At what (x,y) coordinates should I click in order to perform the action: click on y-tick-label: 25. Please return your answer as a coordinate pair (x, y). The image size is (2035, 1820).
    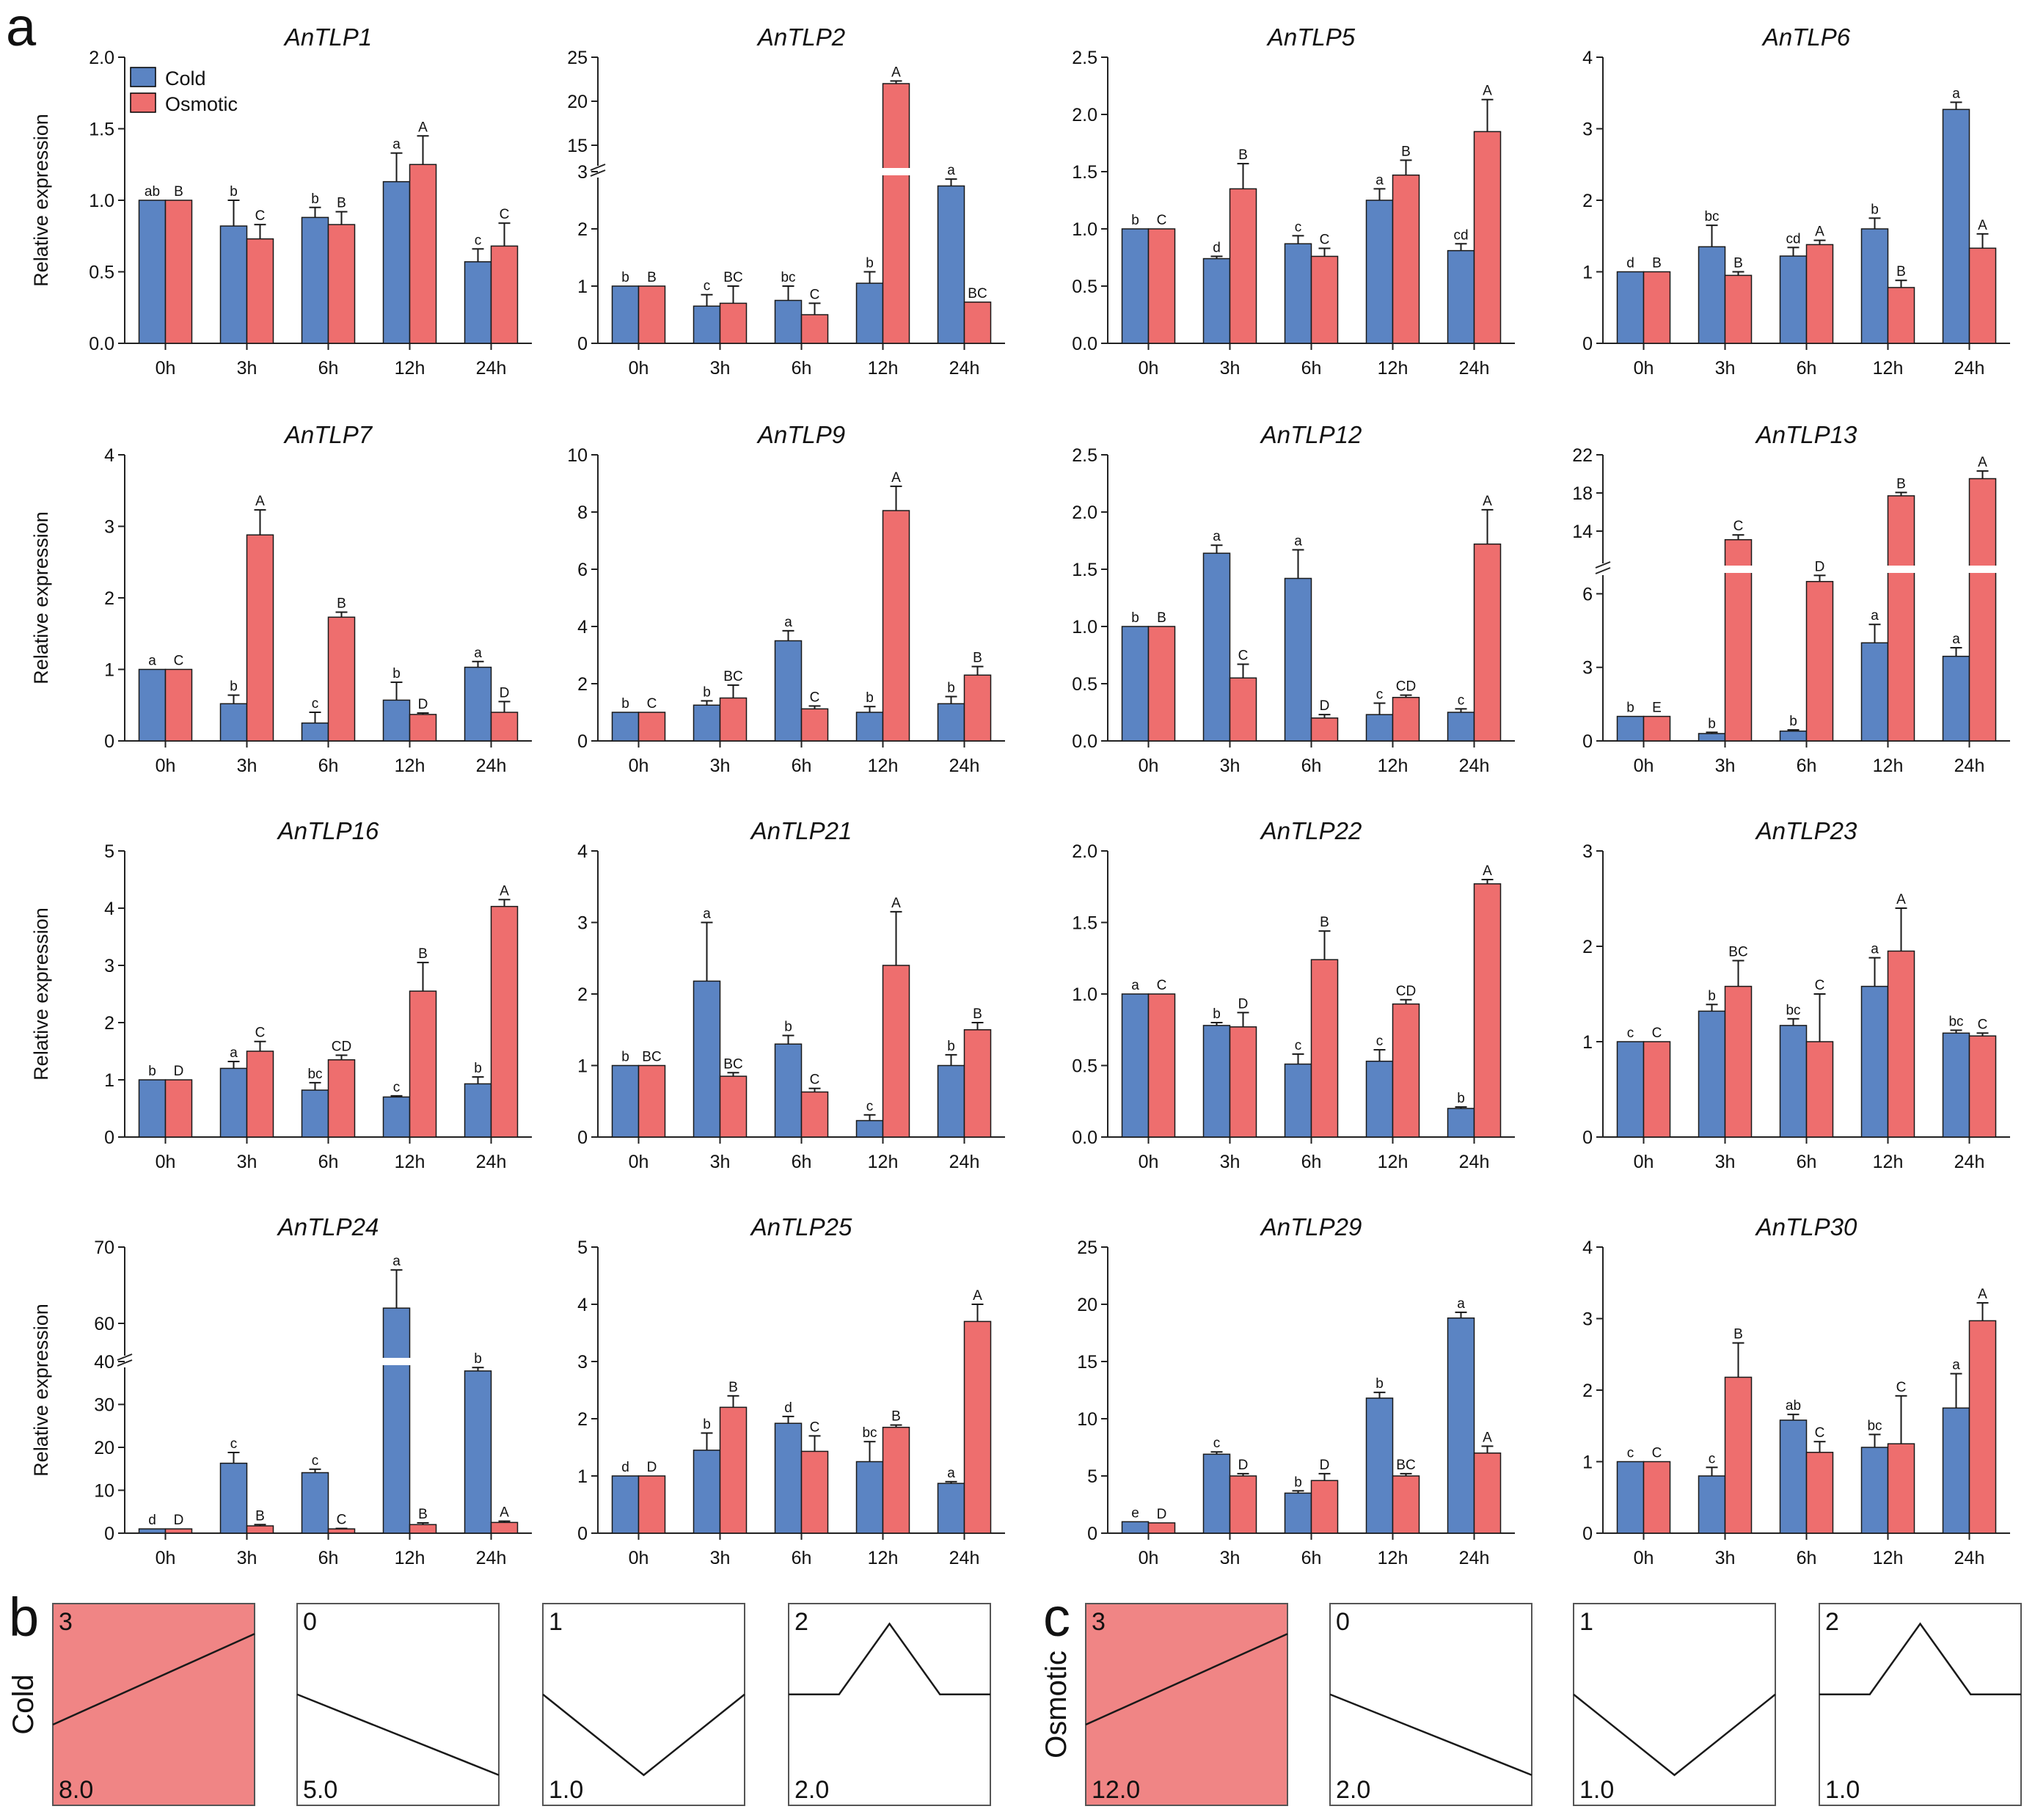
    Looking at the image, I should click on (1087, 1248).